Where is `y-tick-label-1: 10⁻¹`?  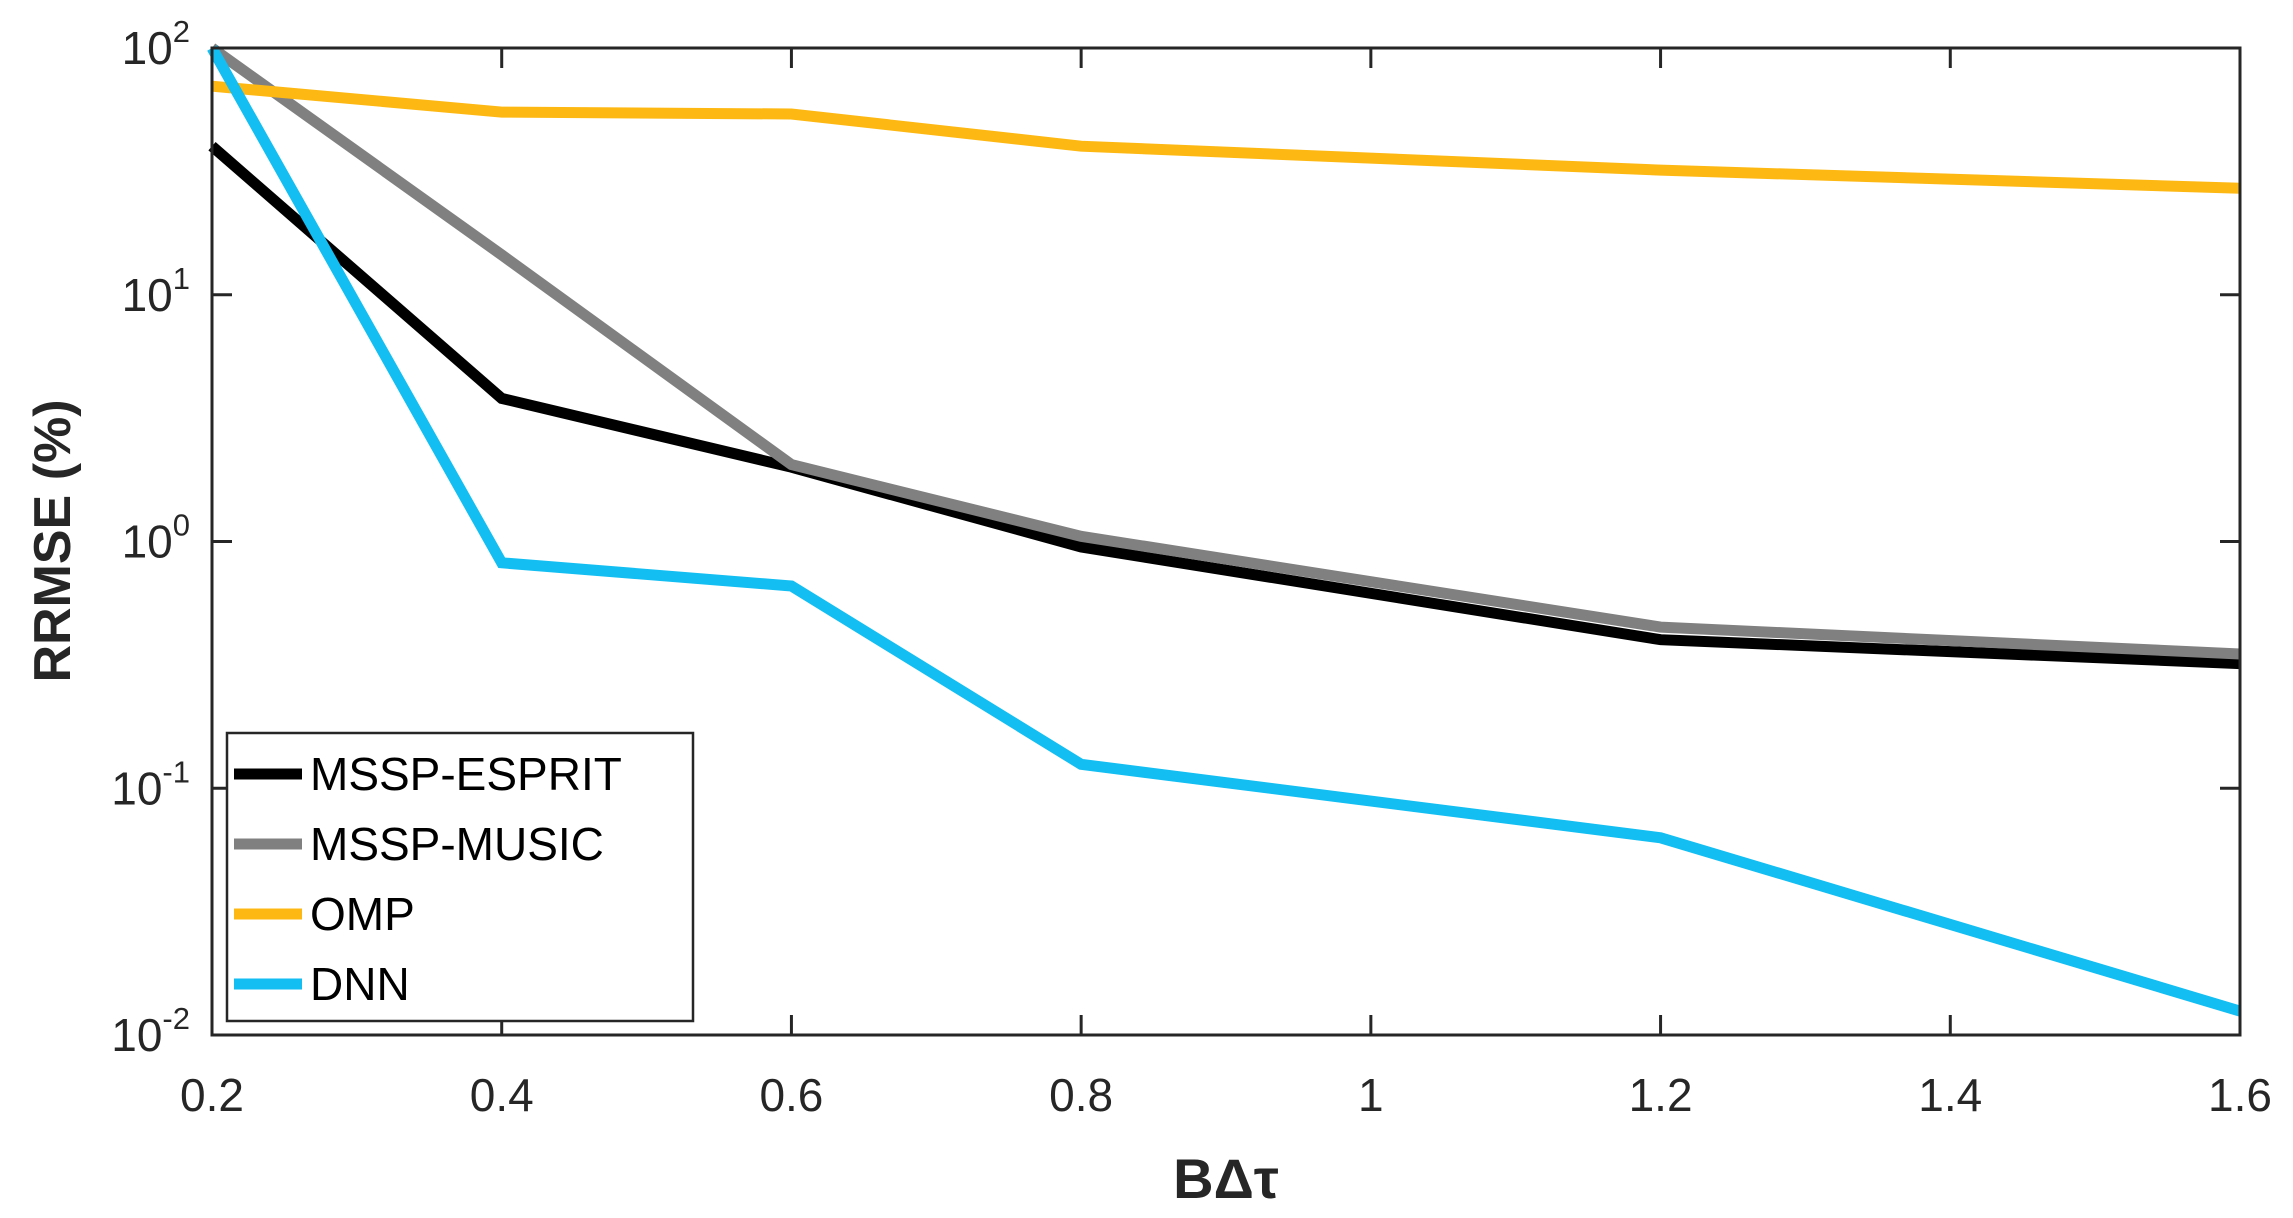 y-tick-label-1: 10⁻¹ is located at coordinates (150, 784).